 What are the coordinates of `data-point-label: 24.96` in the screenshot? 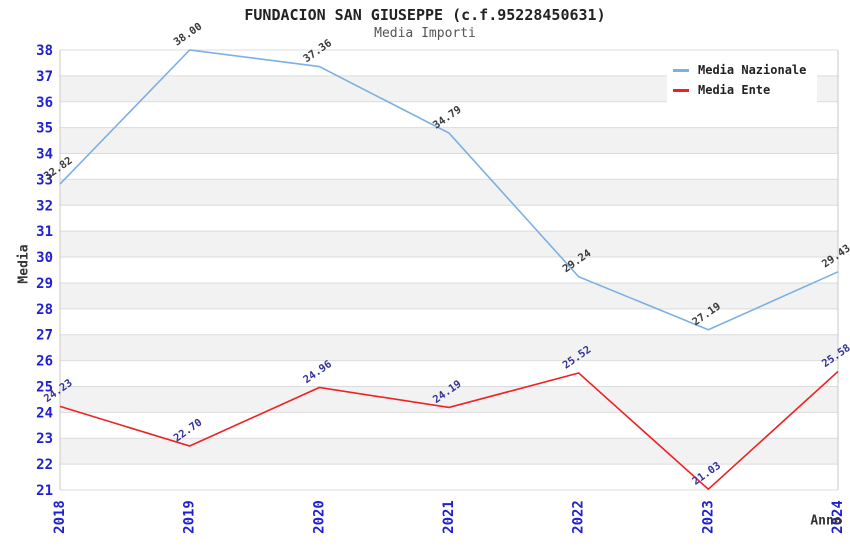 It's located at (317, 372).